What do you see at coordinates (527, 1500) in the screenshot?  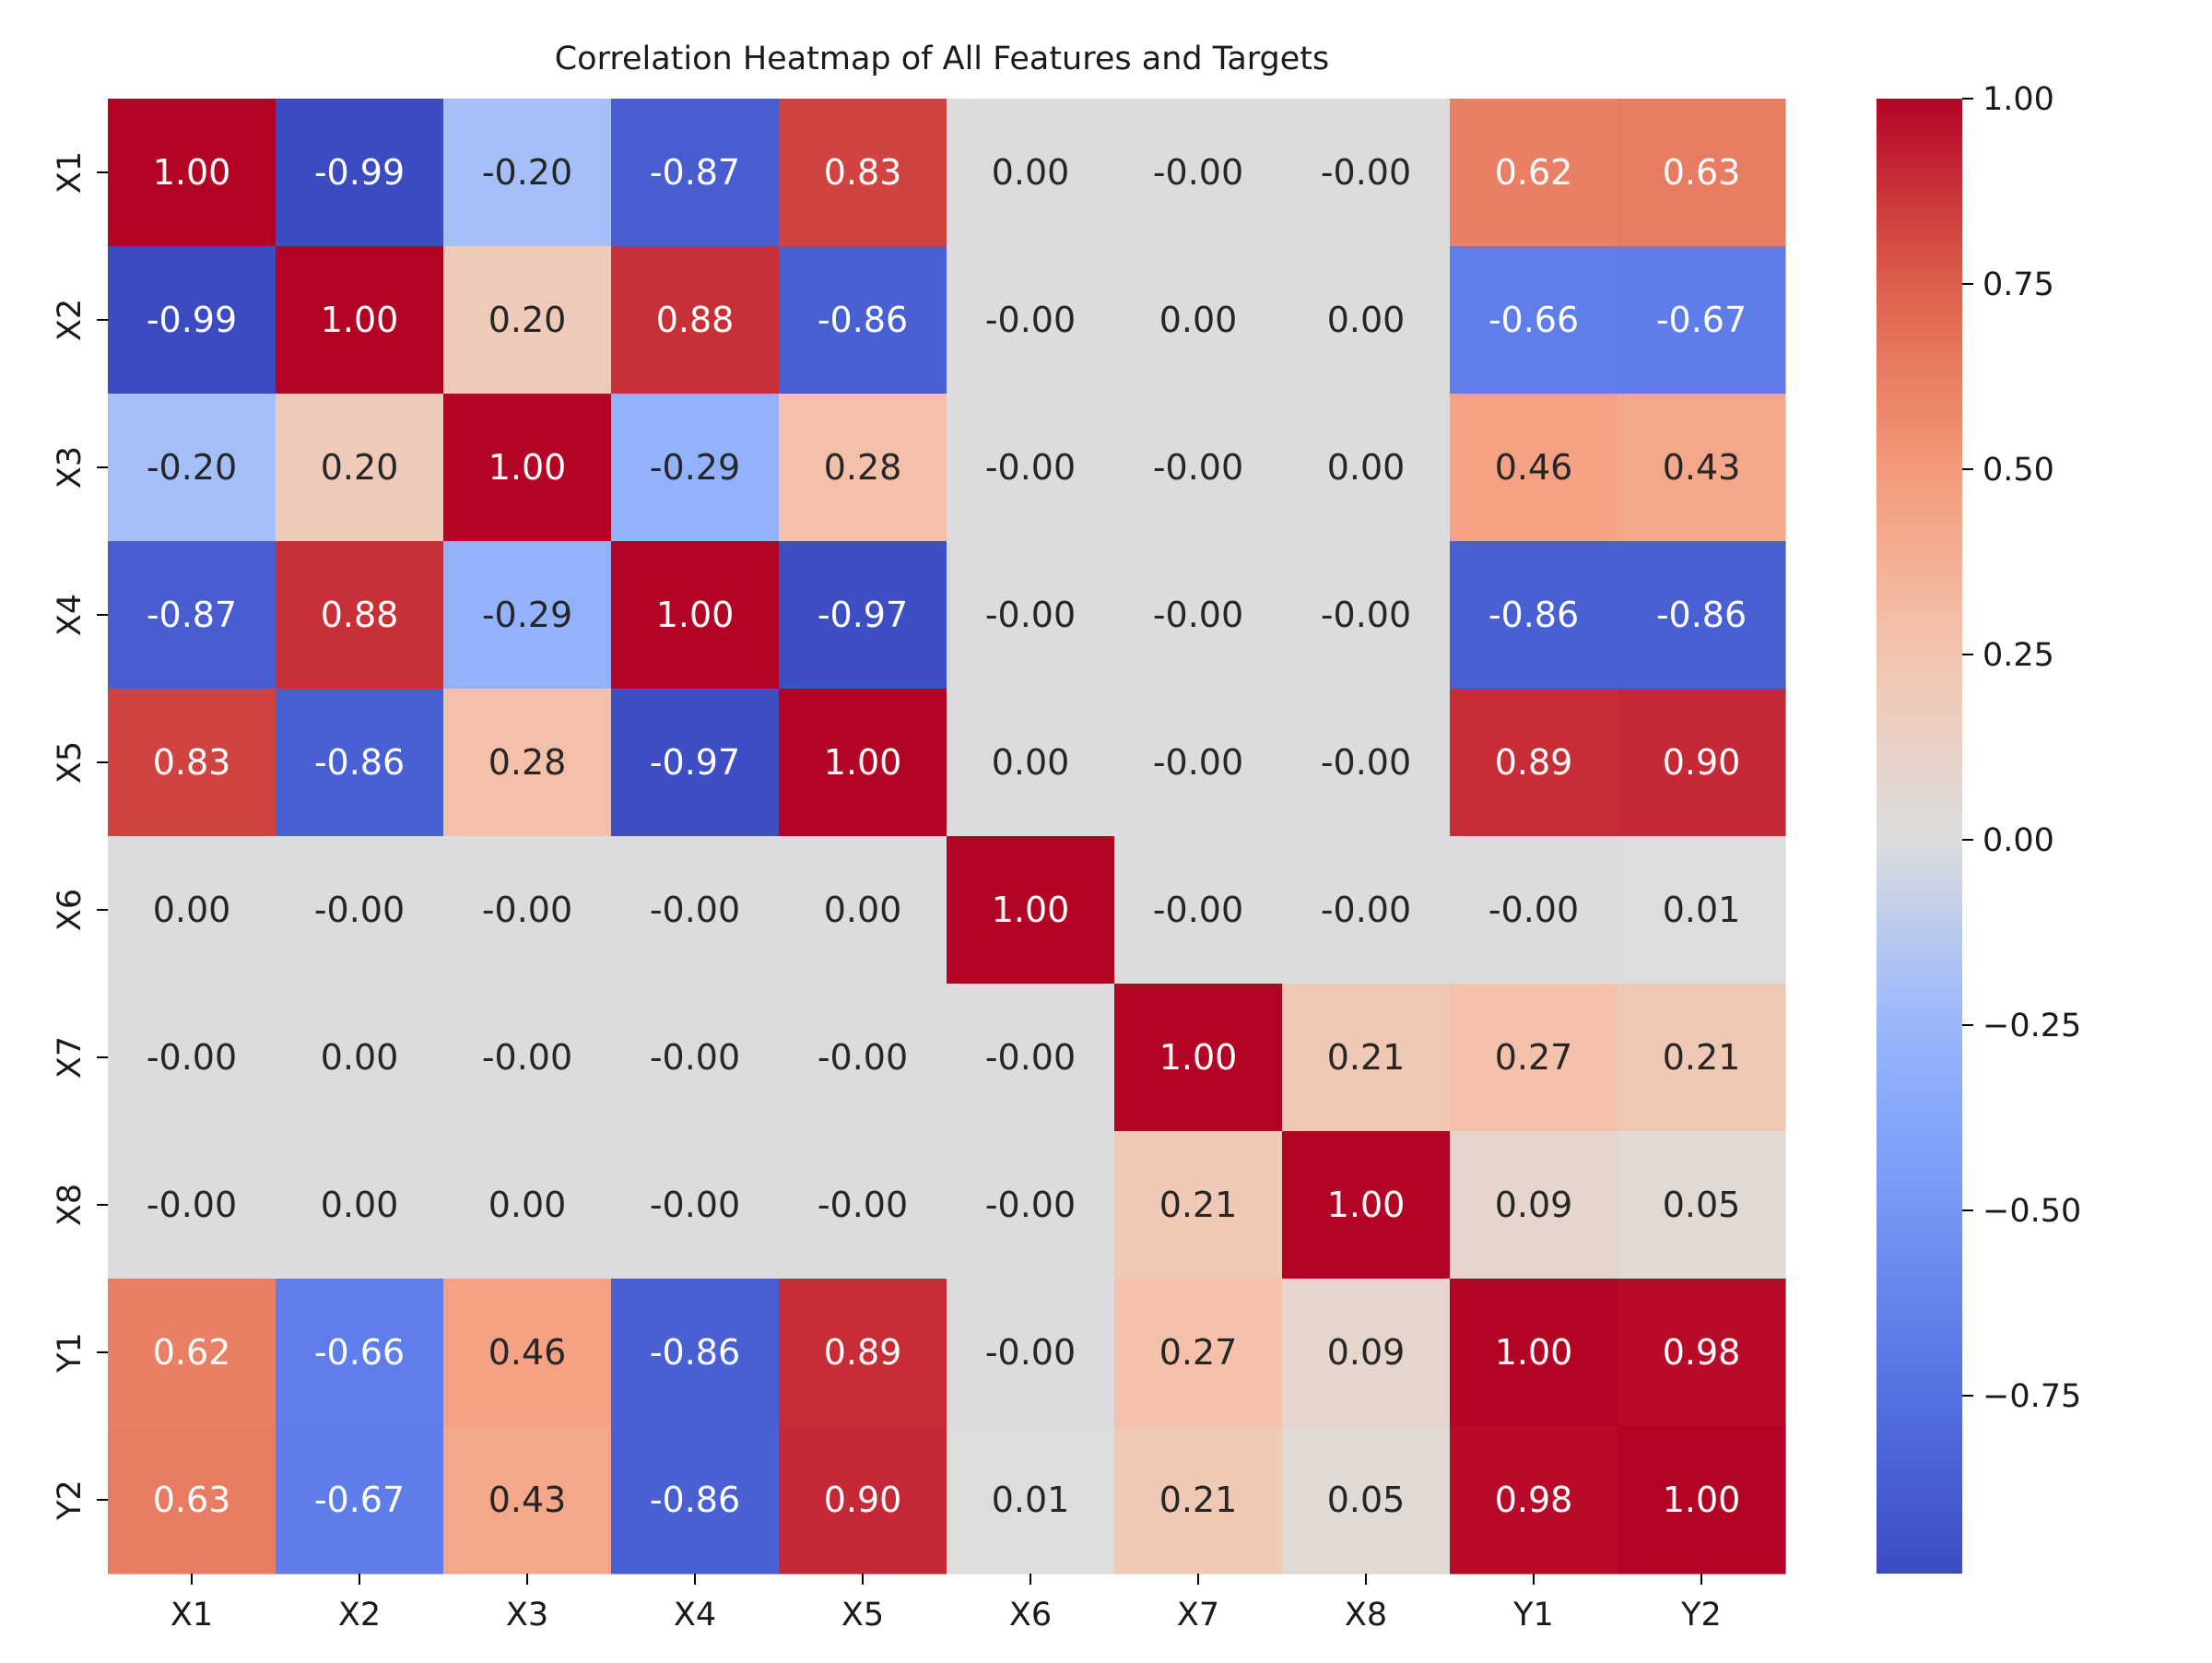 I see `cell-annotation: 0.43` at bounding box center [527, 1500].